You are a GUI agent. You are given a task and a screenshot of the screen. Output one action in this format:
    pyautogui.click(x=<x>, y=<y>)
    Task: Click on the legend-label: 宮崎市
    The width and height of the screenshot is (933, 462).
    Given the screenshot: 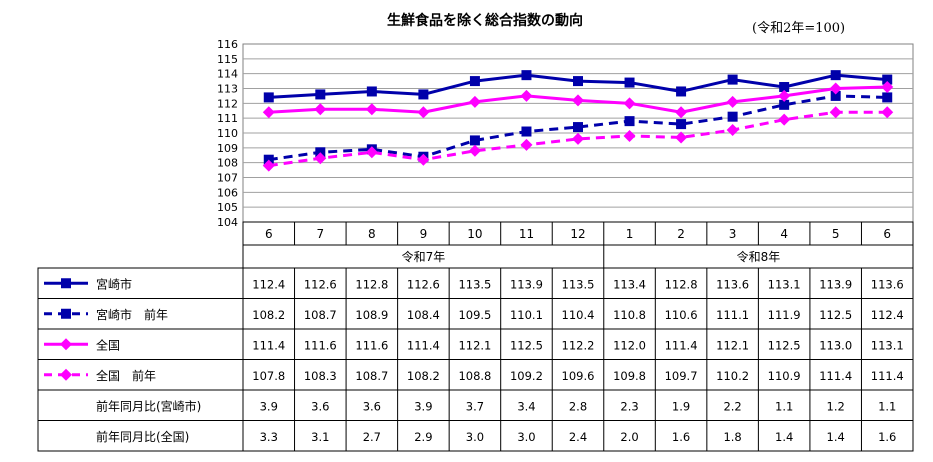 What is the action you would take?
    pyautogui.click(x=114, y=283)
    